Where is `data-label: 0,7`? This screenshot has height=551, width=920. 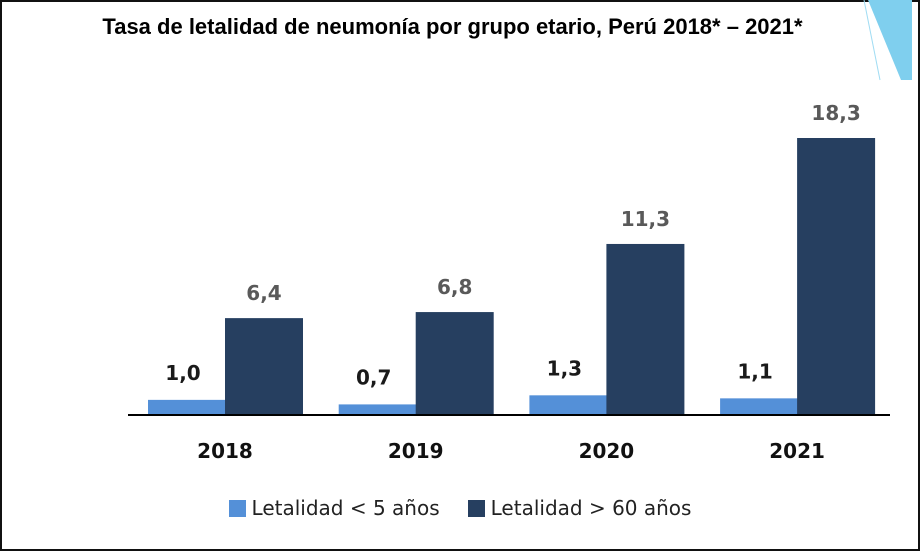
data-label: 0,7 is located at coordinates (373, 377).